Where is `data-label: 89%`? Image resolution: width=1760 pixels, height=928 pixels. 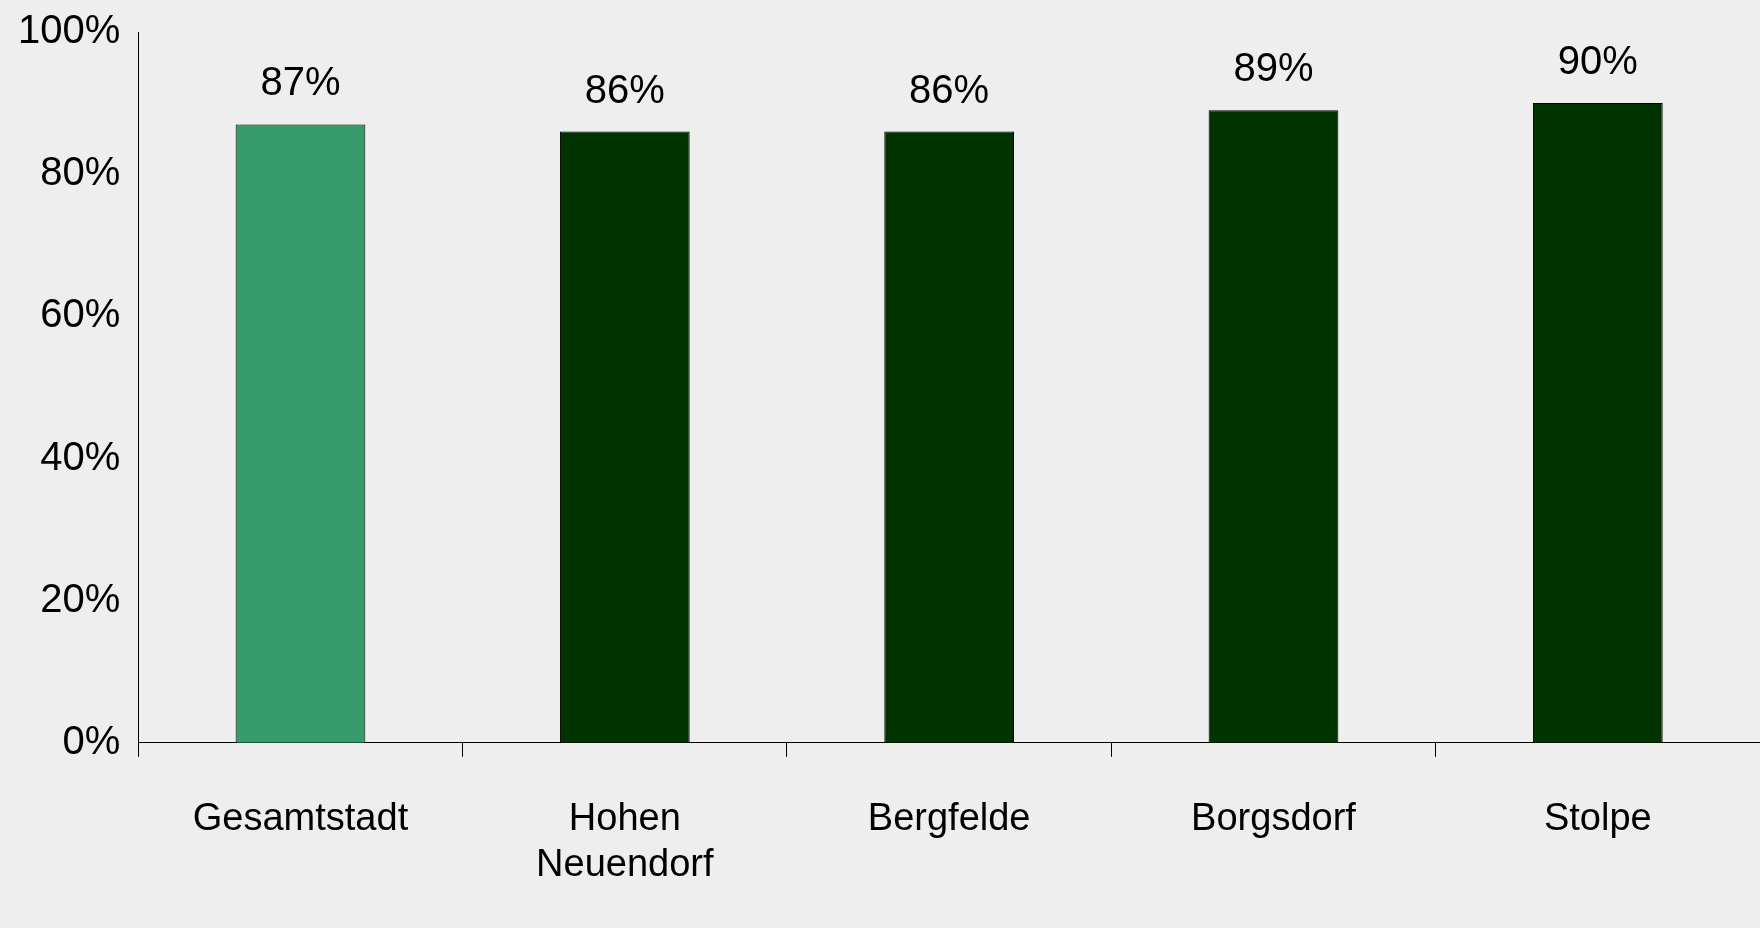
data-label: 89% is located at coordinates (1273, 67).